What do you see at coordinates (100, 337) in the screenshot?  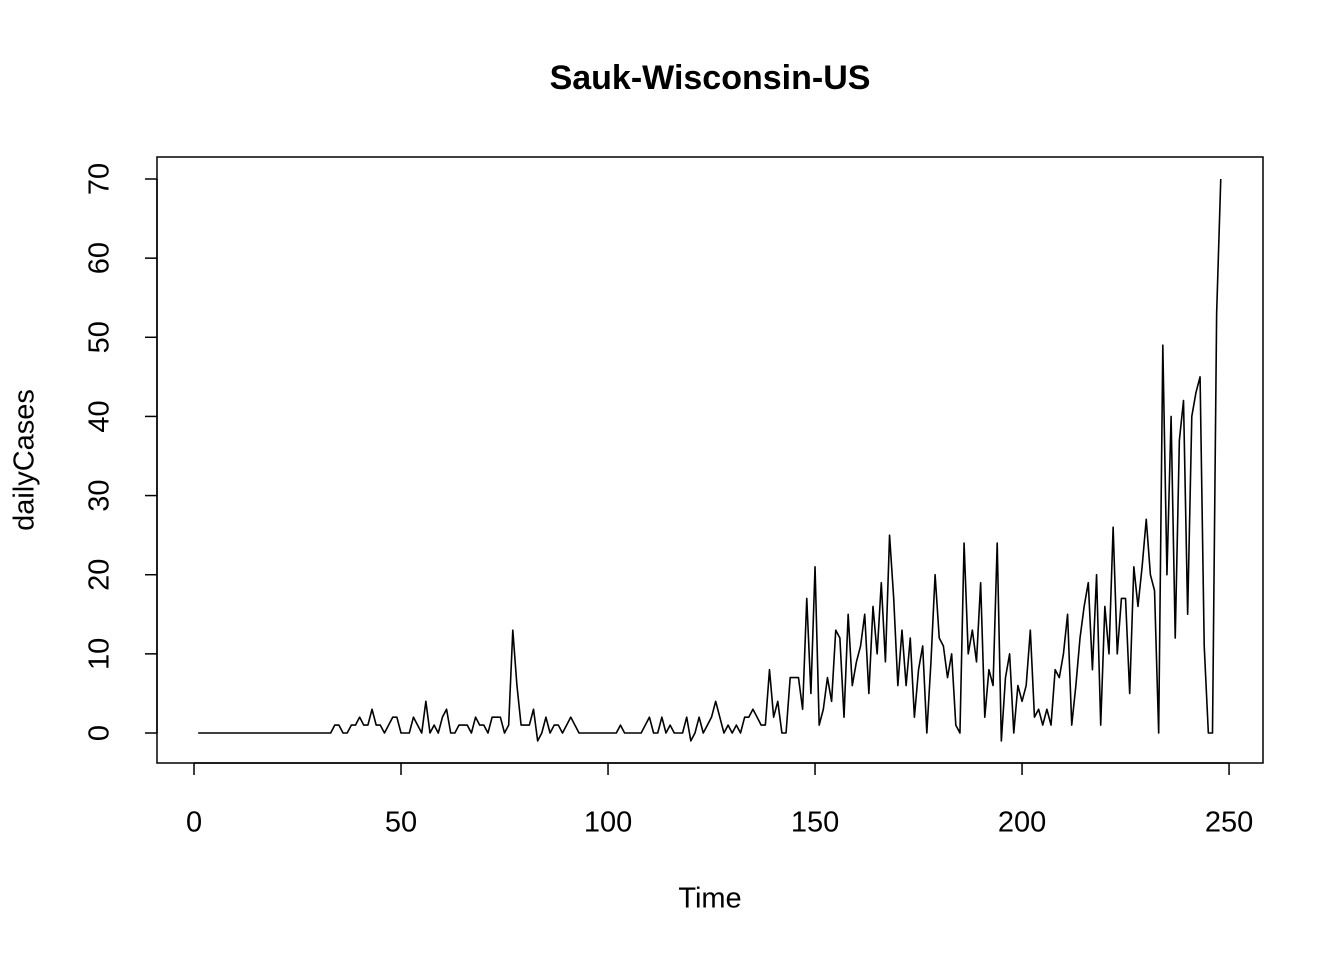 I see `y-tick-label: 50` at bounding box center [100, 337].